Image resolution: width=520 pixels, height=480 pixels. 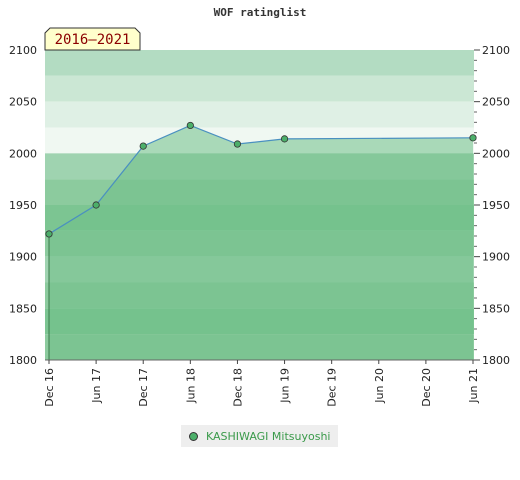 What do you see at coordinates (260, 12) in the screenshot?
I see `chart-title: WOF ratinglist` at bounding box center [260, 12].